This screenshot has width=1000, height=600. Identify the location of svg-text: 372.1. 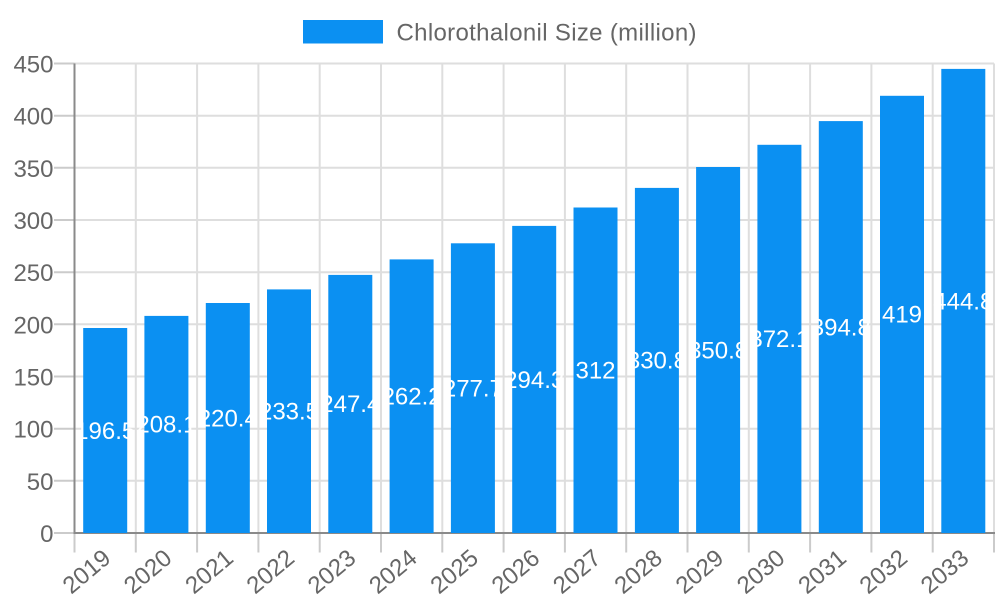
(779, 339).